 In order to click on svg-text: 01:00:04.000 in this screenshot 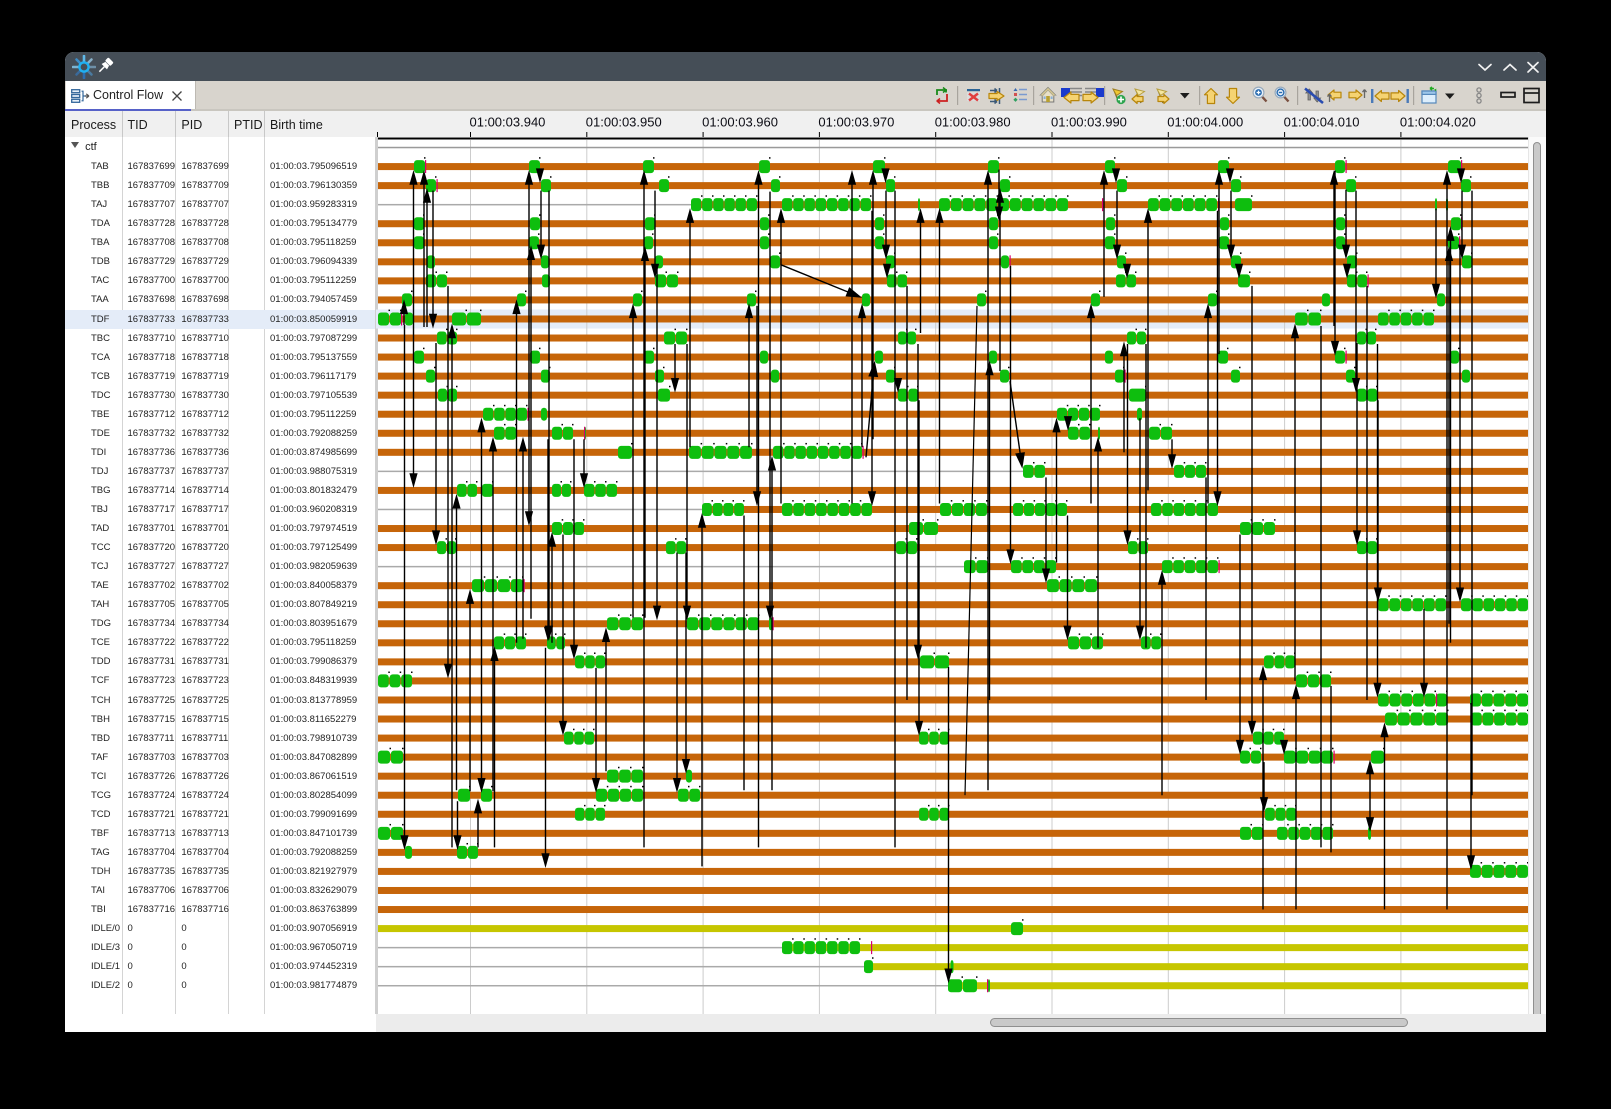, I will do `click(1205, 122)`.